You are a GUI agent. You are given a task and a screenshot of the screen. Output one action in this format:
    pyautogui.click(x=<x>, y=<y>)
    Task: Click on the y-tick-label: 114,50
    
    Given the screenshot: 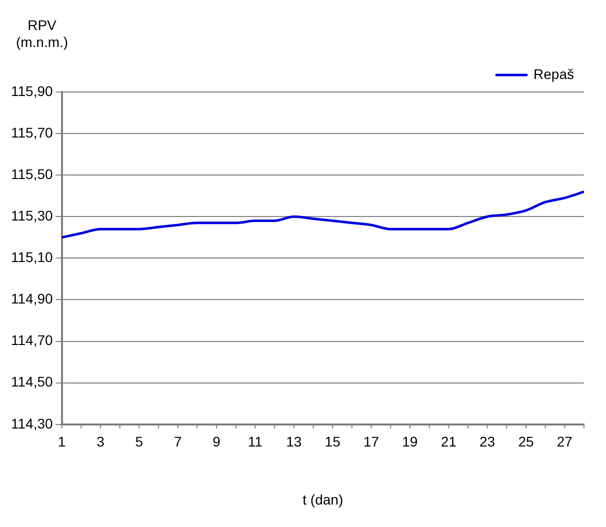 What is the action you would take?
    pyautogui.click(x=32, y=382)
    